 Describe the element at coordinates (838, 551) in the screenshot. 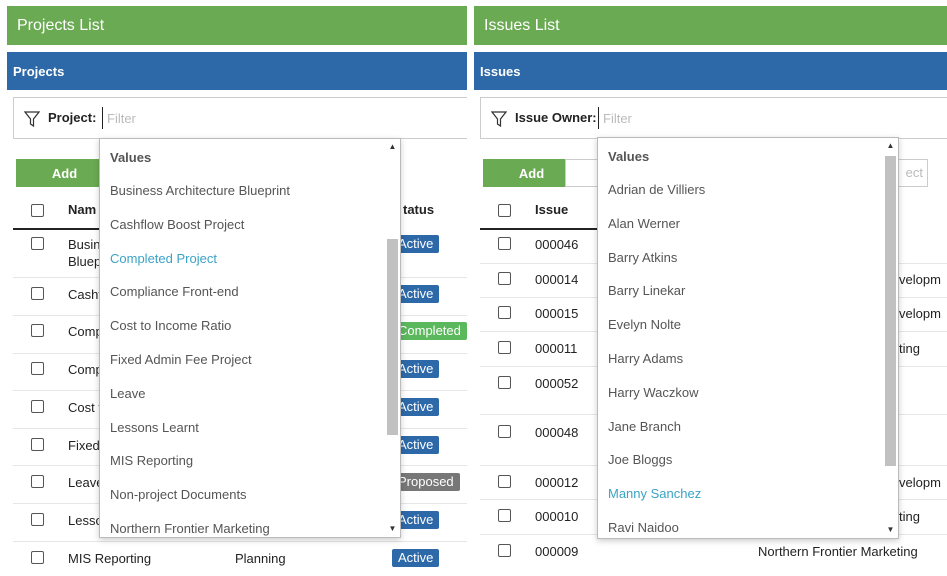

I see `issue-project: Northern Frontier Marketing` at that location.